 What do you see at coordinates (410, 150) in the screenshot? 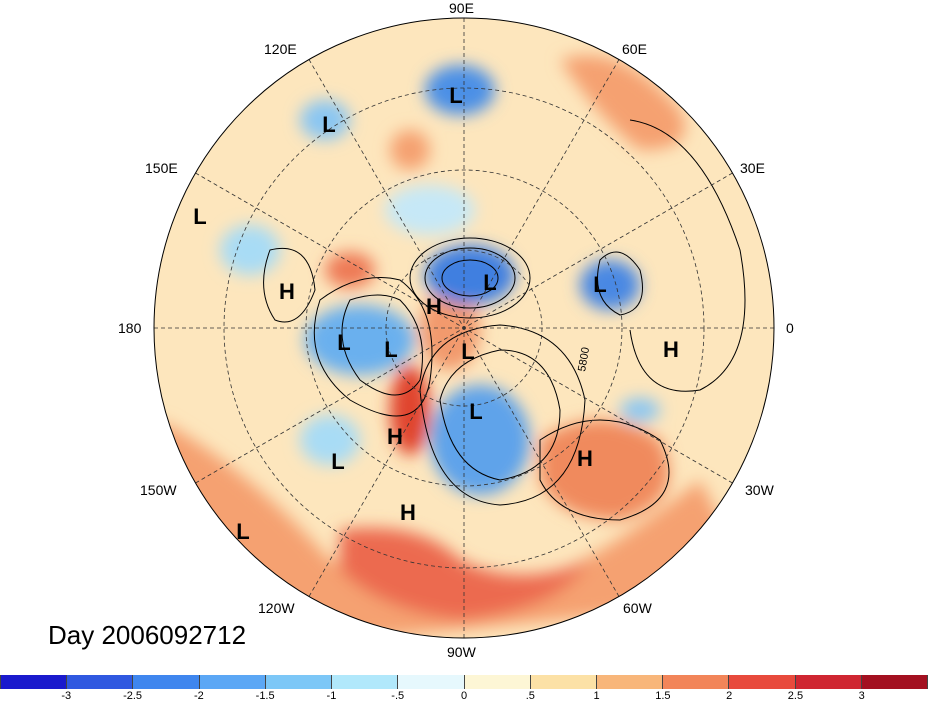
I see `warm-anomaly-asia` at bounding box center [410, 150].